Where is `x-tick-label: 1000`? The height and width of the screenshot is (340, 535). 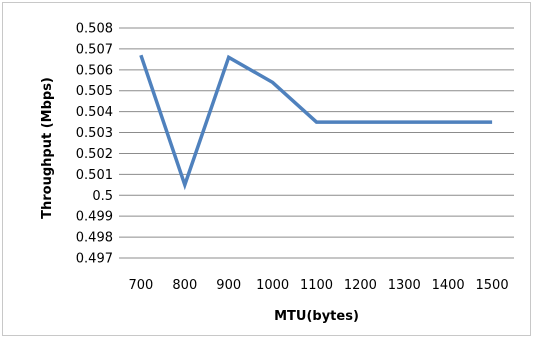 x-tick-label: 1000 is located at coordinates (272, 285).